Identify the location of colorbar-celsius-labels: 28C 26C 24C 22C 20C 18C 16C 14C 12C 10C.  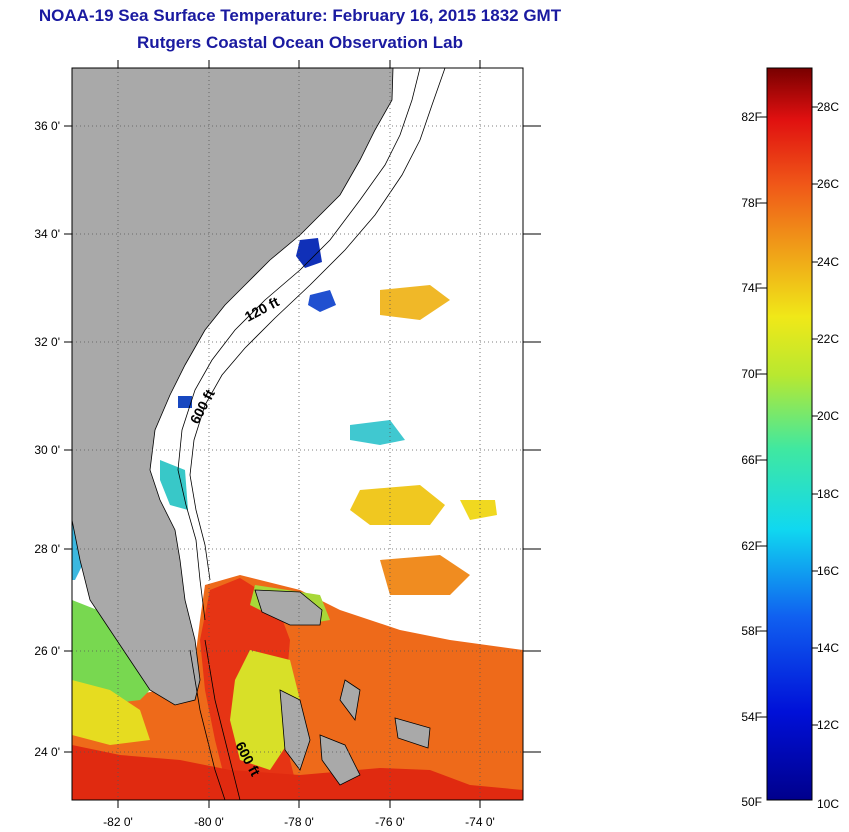
(828, 455).